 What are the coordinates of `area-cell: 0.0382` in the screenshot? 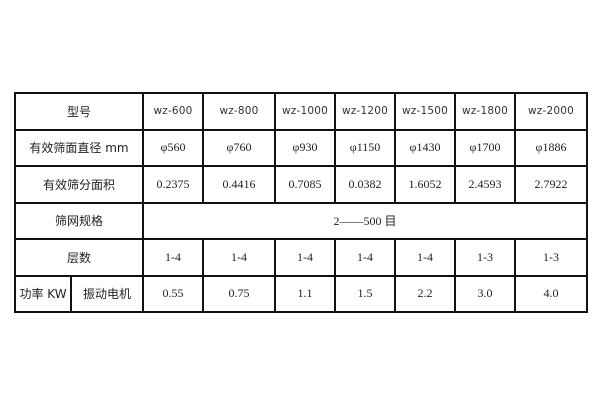 It's located at (365, 184).